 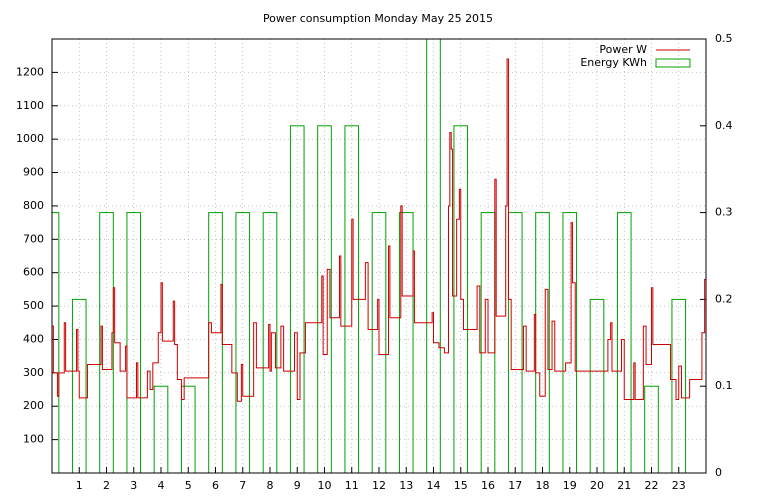 What do you see at coordinates (434, 485) in the screenshot?
I see `x-tick-label: 14` at bounding box center [434, 485].